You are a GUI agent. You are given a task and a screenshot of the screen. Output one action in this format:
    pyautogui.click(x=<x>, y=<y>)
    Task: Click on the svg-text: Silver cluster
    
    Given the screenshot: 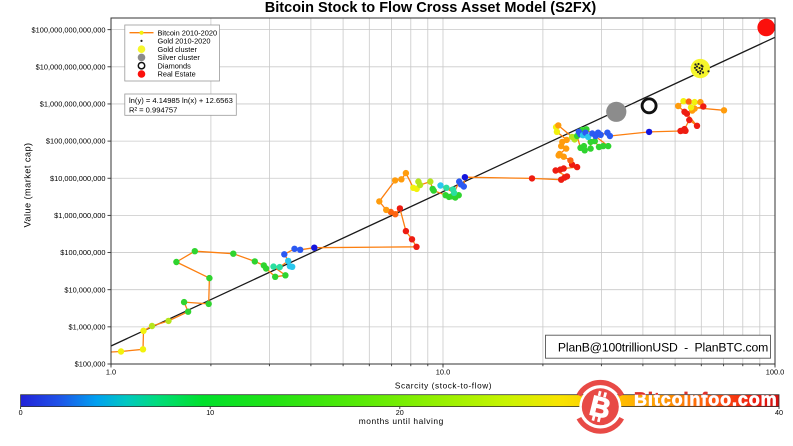 What is the action you would take?
    pyautogui.click(x=179, y=57)
    